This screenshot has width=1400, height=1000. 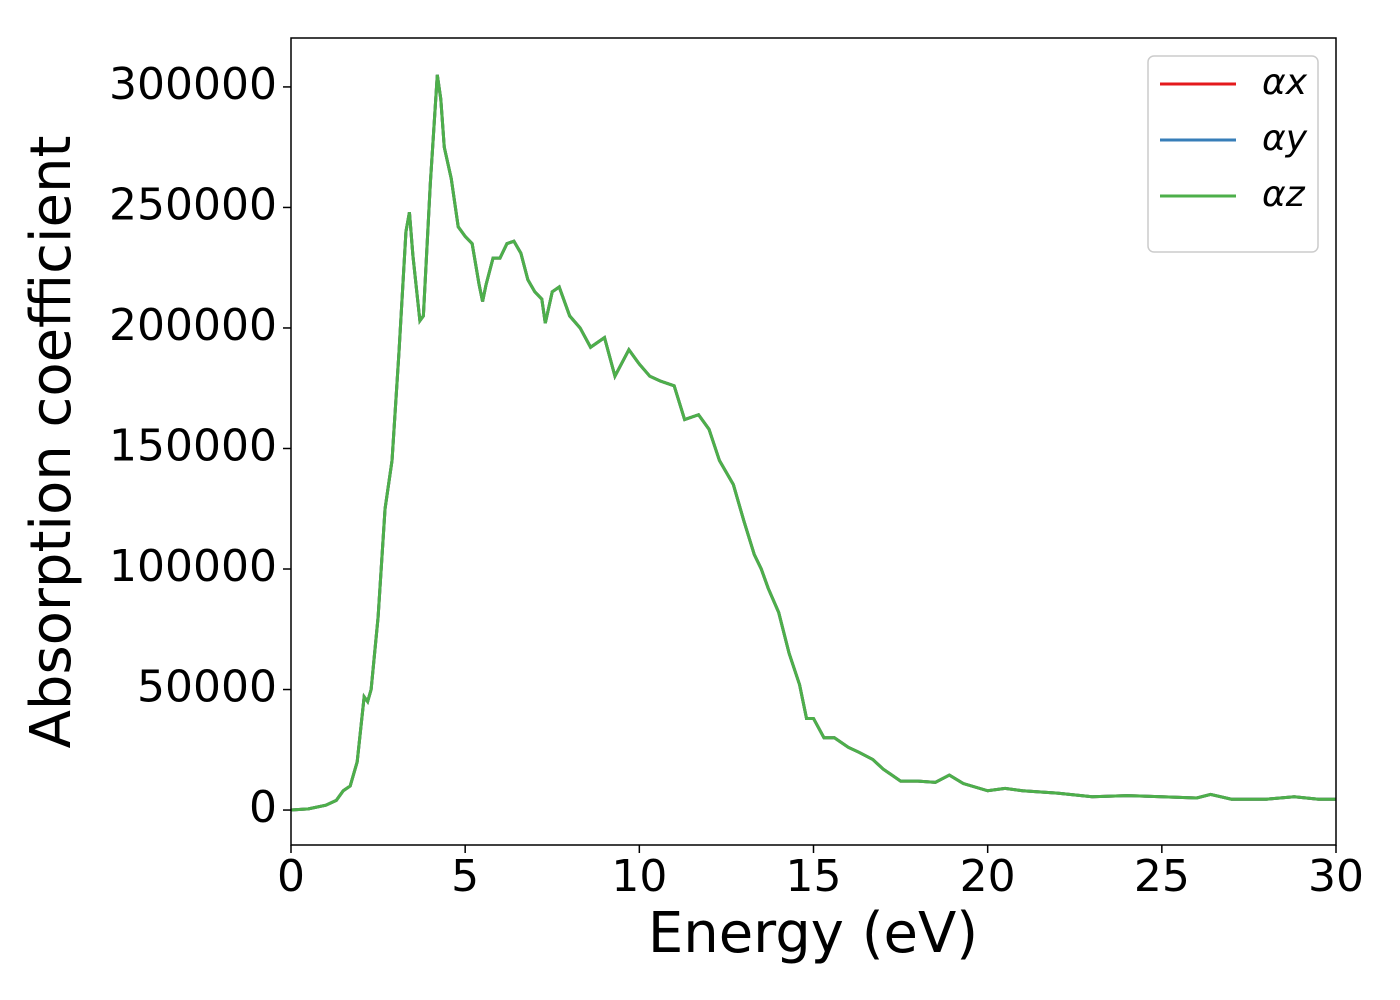 I want to click on legend-label: αy, so click(x=1285, y=138).